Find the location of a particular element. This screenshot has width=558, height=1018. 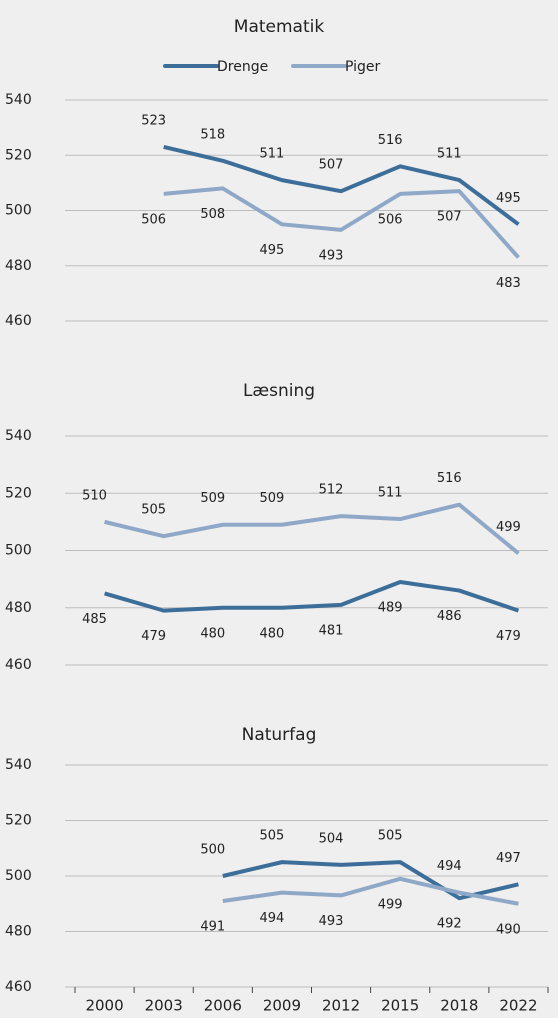

x-tick-label: 2000 is located at coordinates (104, 1006).